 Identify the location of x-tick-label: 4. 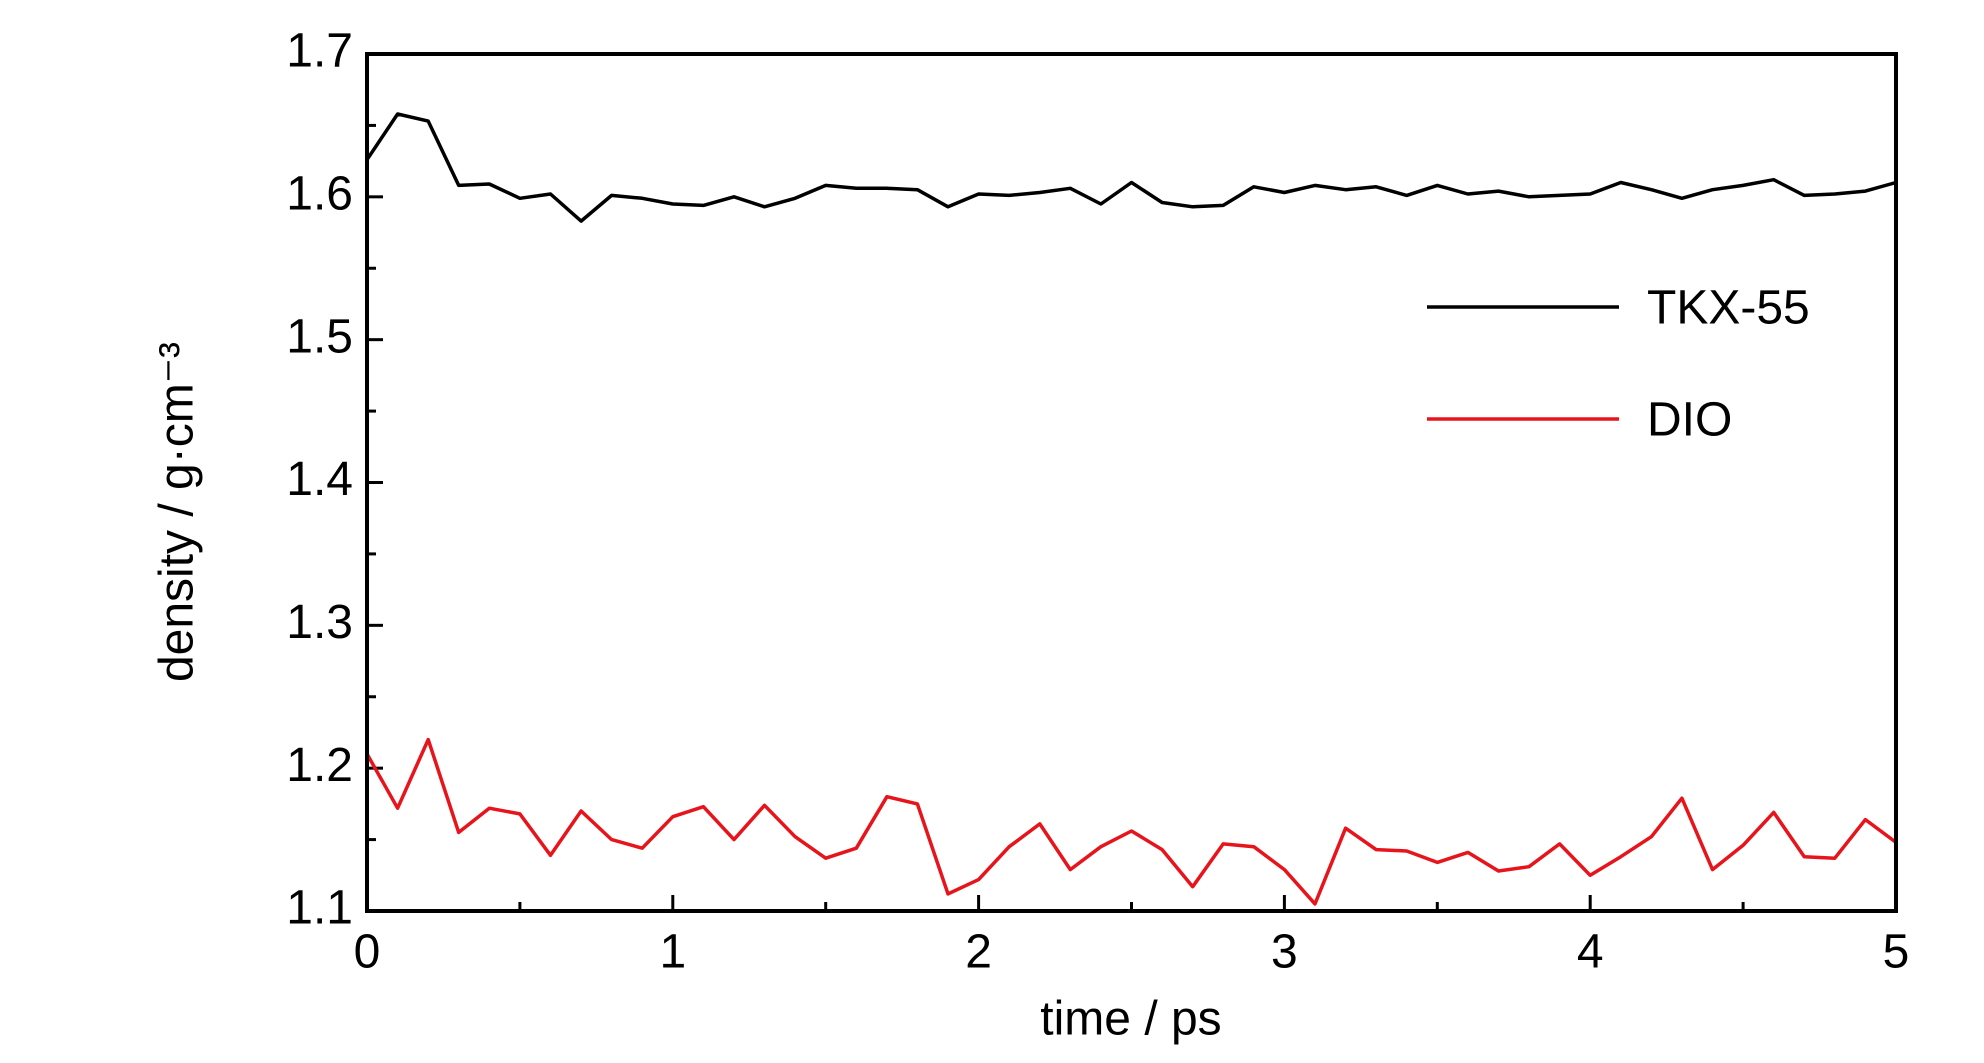
(1590, 952).